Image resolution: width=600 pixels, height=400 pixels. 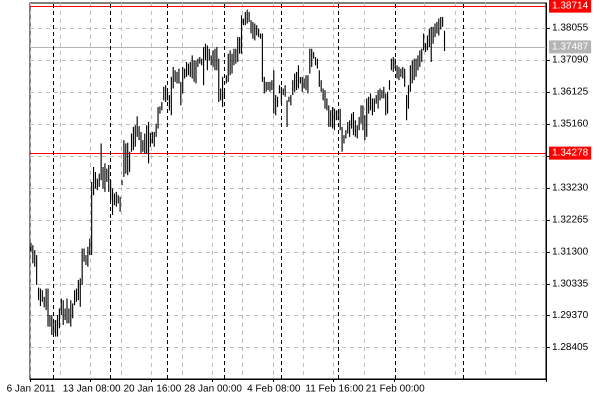 I want to click on x-tick-label: 11 Feb 16:00, so click(x=334, y=389).